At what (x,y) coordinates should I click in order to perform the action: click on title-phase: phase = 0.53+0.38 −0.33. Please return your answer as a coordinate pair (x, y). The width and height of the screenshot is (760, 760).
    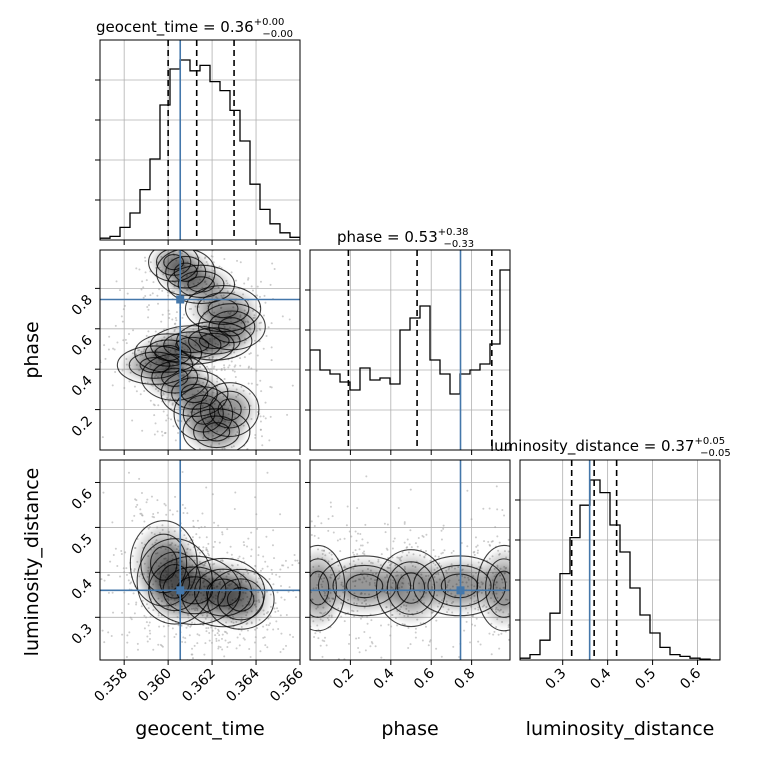
    Looking at the image, I should click on (405, 238).